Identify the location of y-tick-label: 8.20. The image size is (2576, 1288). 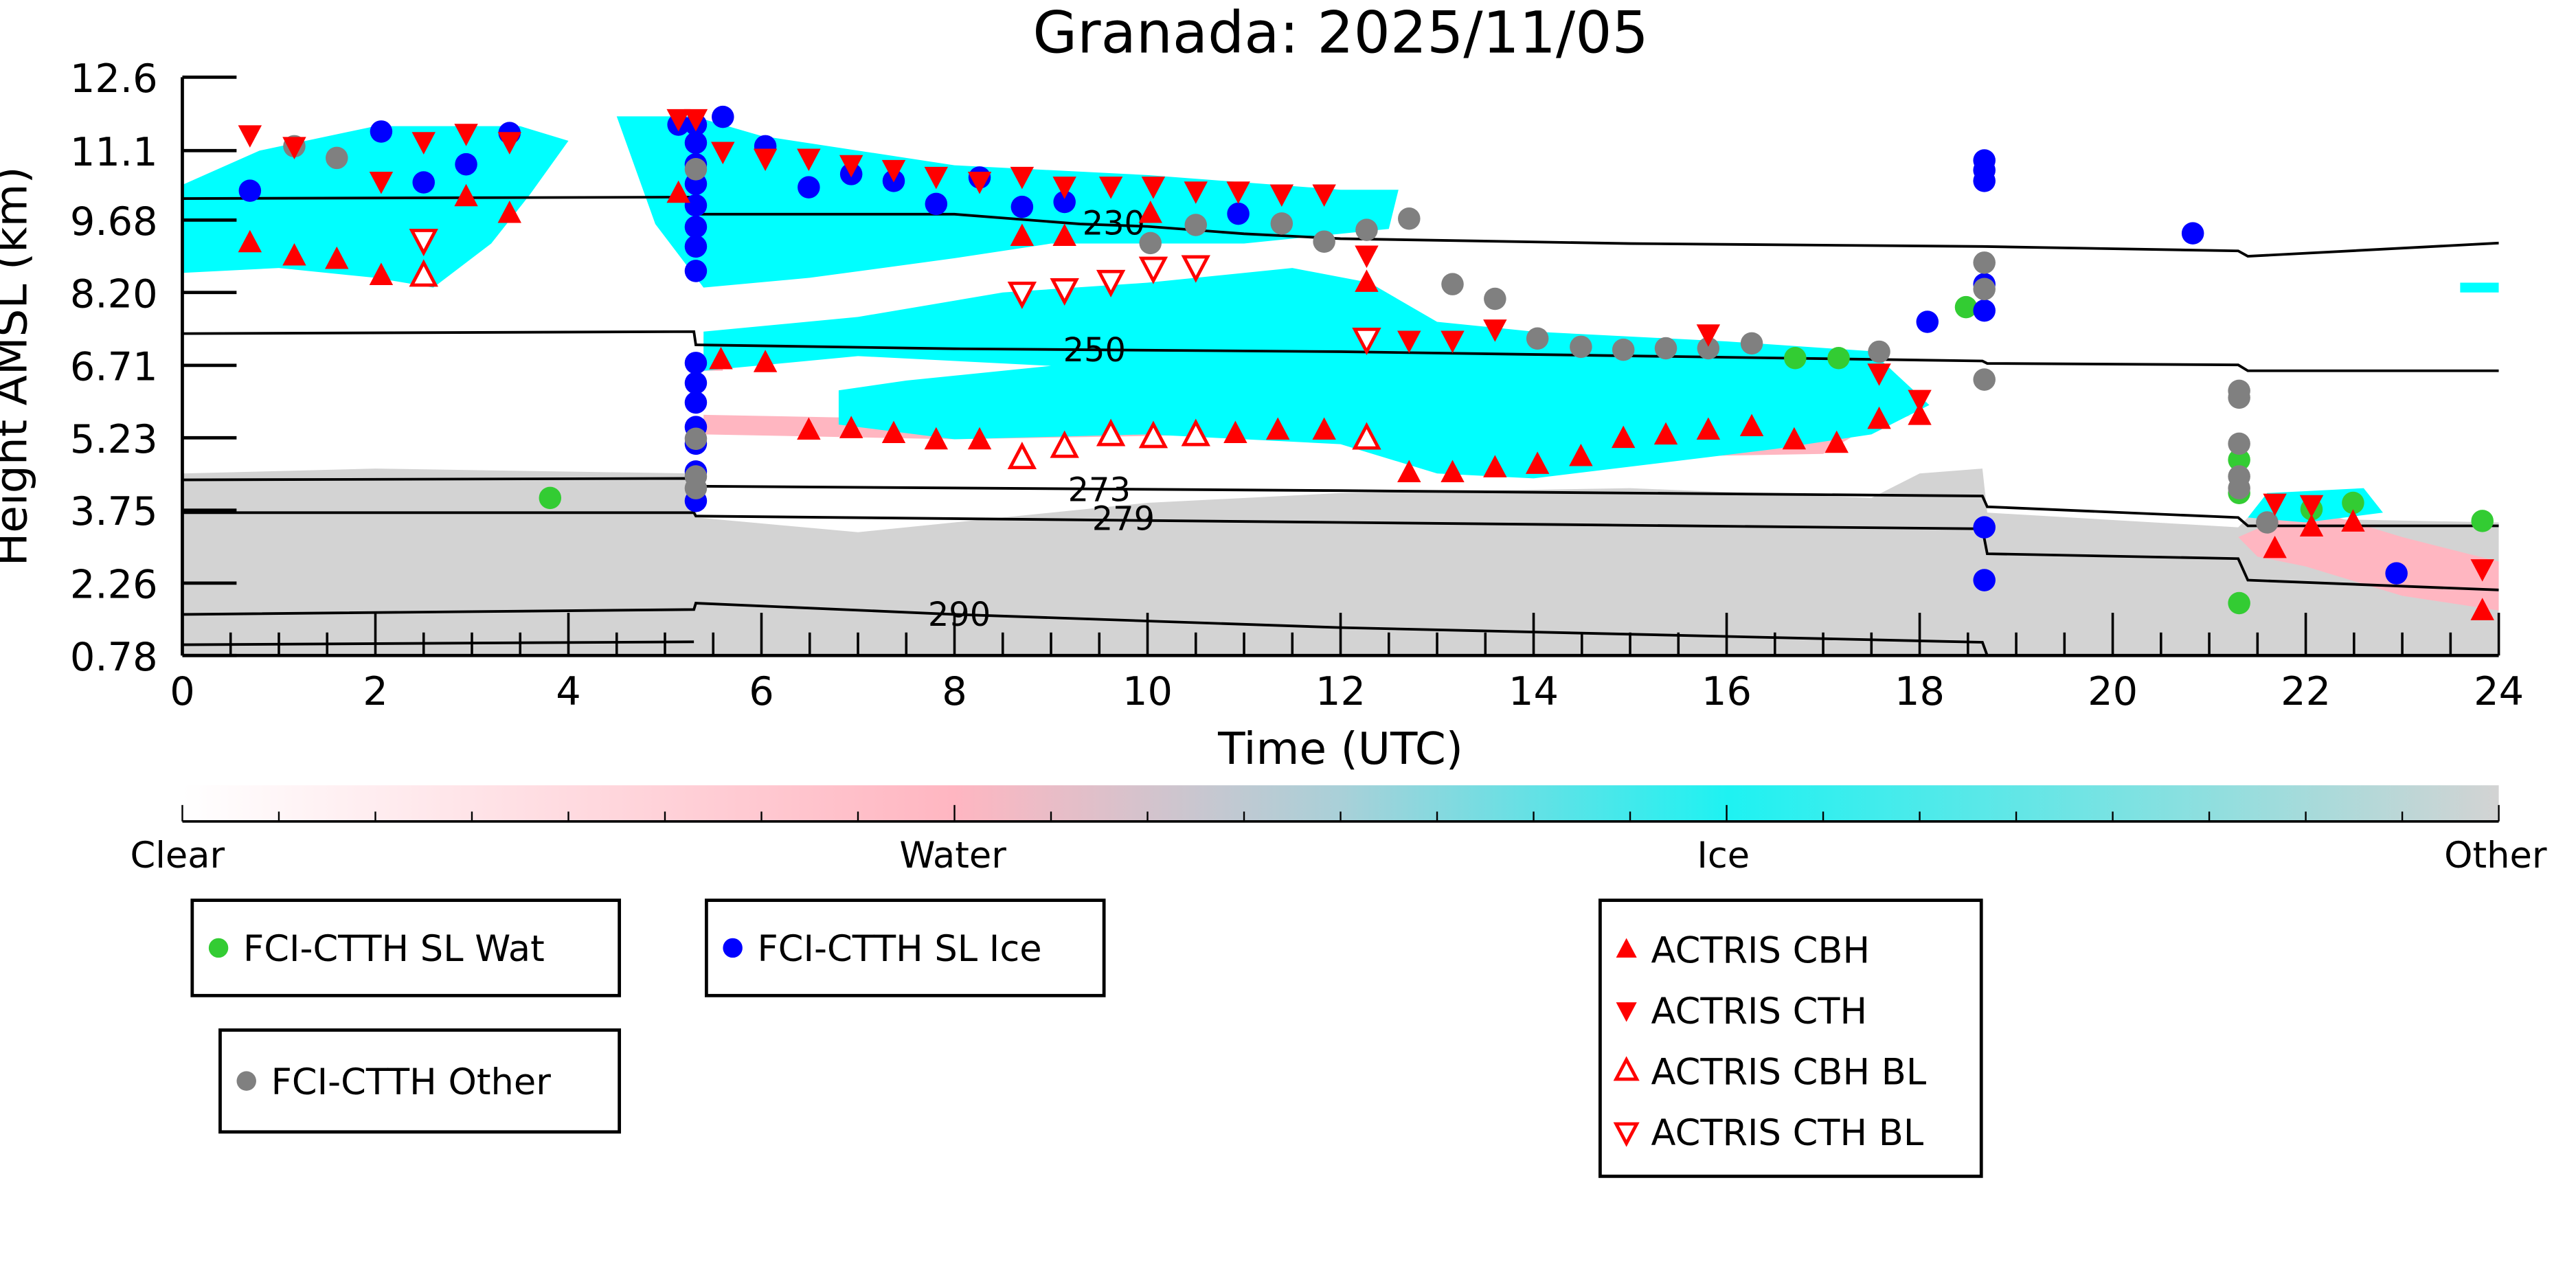
(114, 294).